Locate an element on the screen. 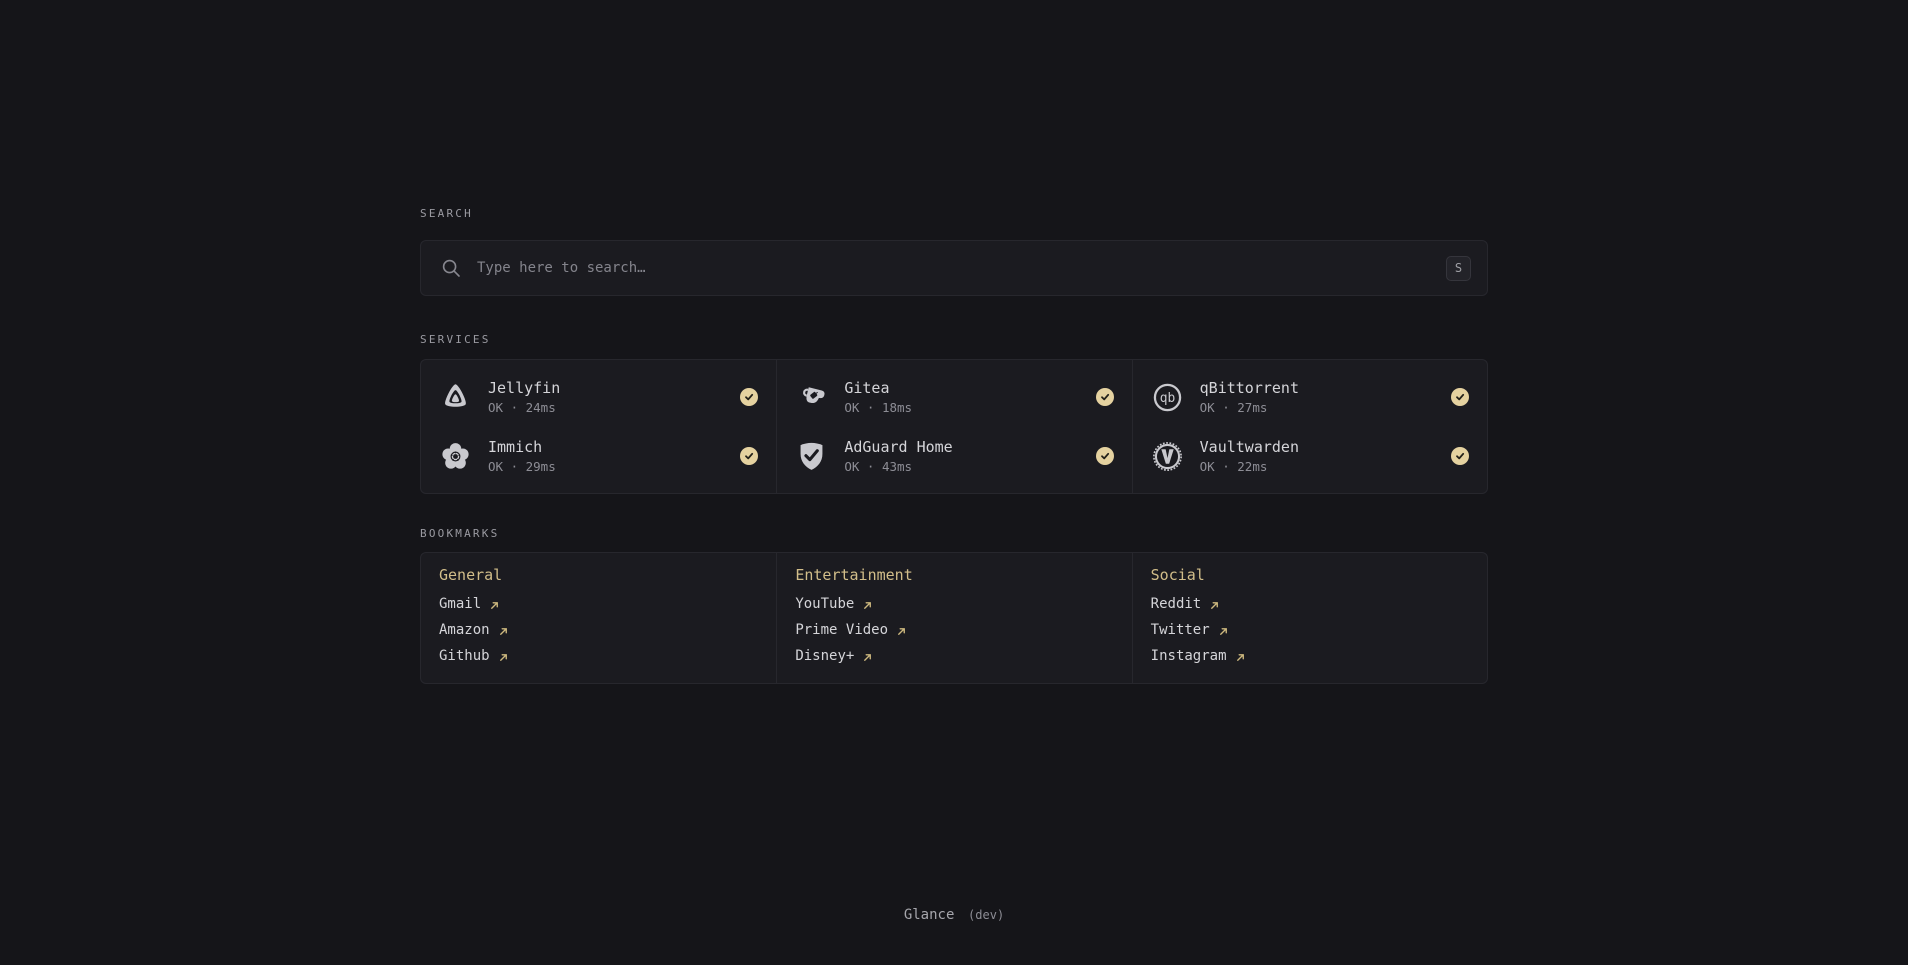  bookmark-link-label: Instagram is located at coordinates (1188, 656).